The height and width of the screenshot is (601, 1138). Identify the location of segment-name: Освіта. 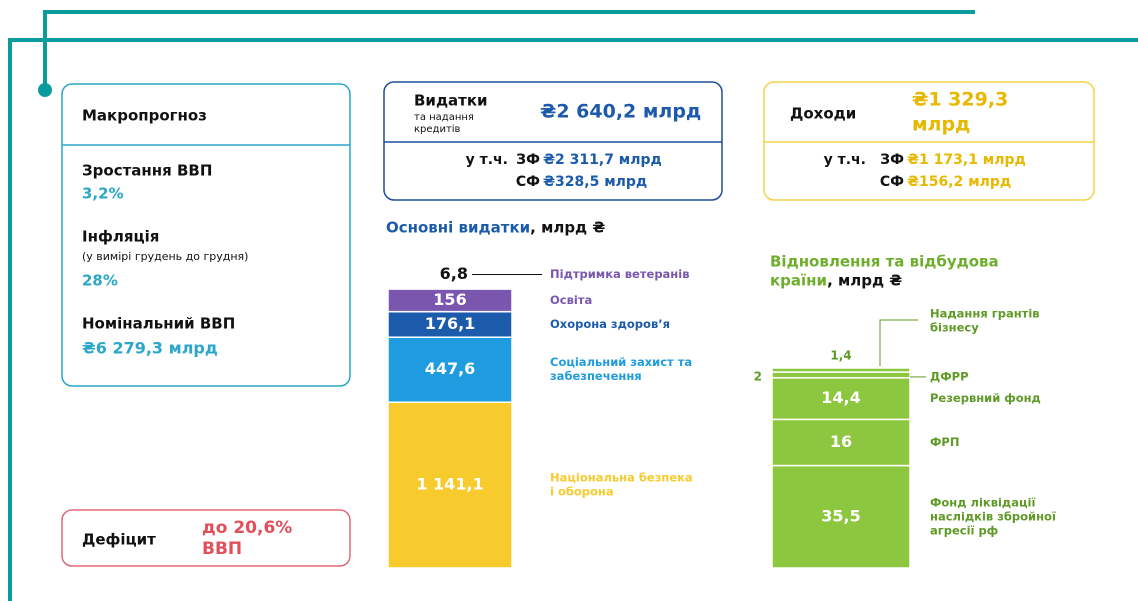
(571, 300).